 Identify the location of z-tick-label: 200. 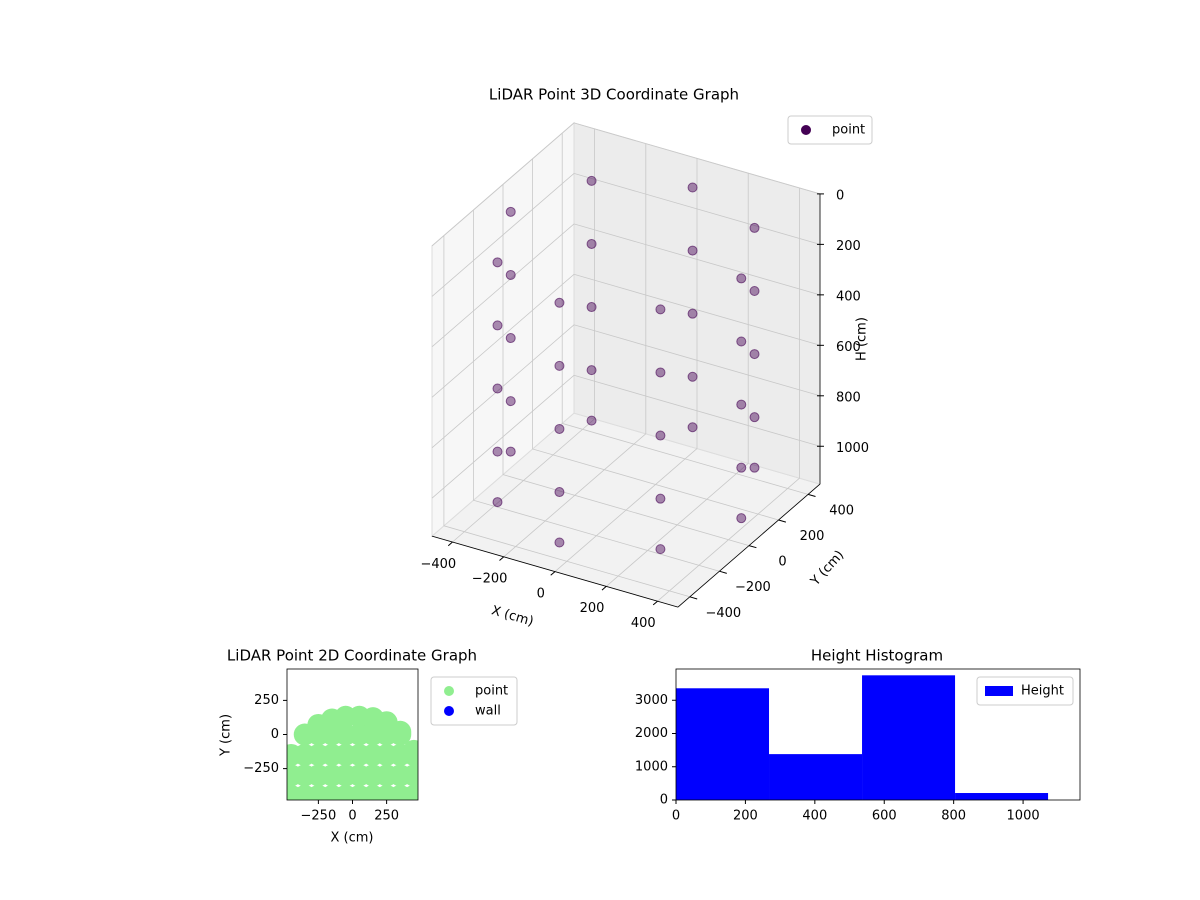
(848, 246).